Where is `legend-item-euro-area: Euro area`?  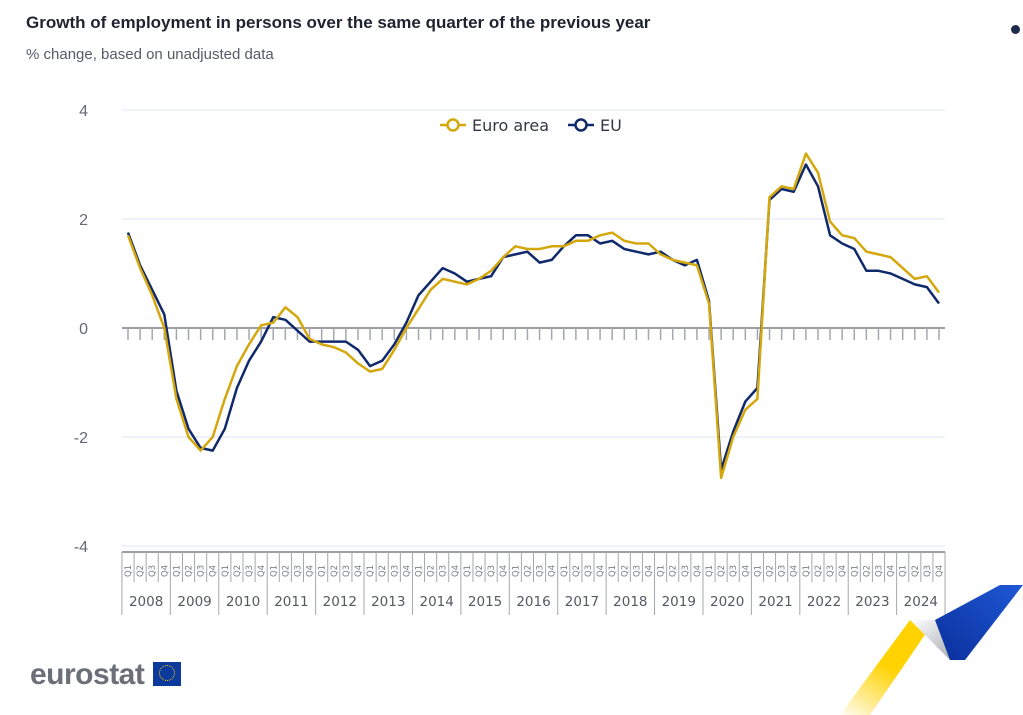 legend-item-euro-area: Euro area is located at coordinates (494, 125).